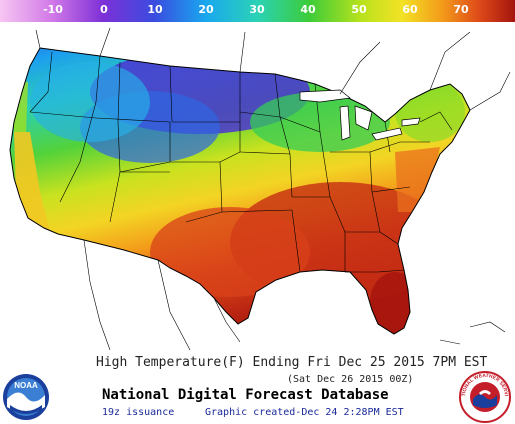 This screenshot has width=515, height=424. I want to click on nws-logo: NATIONAL WEATHER SERVICE, so click(485, 397).